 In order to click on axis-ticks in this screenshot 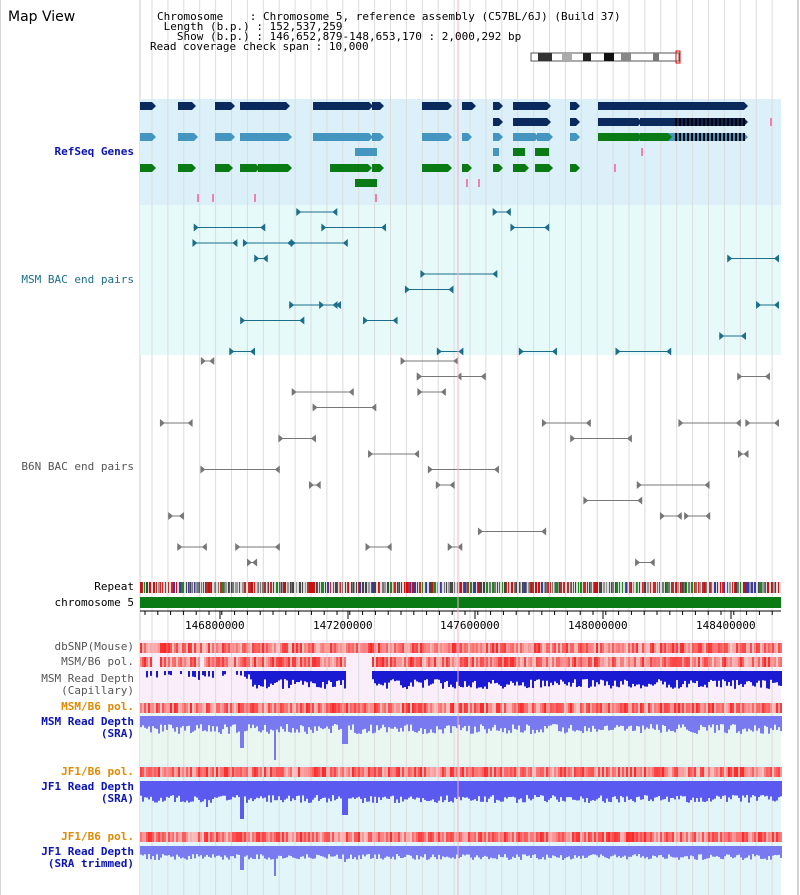, I will do `click(460, 614)`.